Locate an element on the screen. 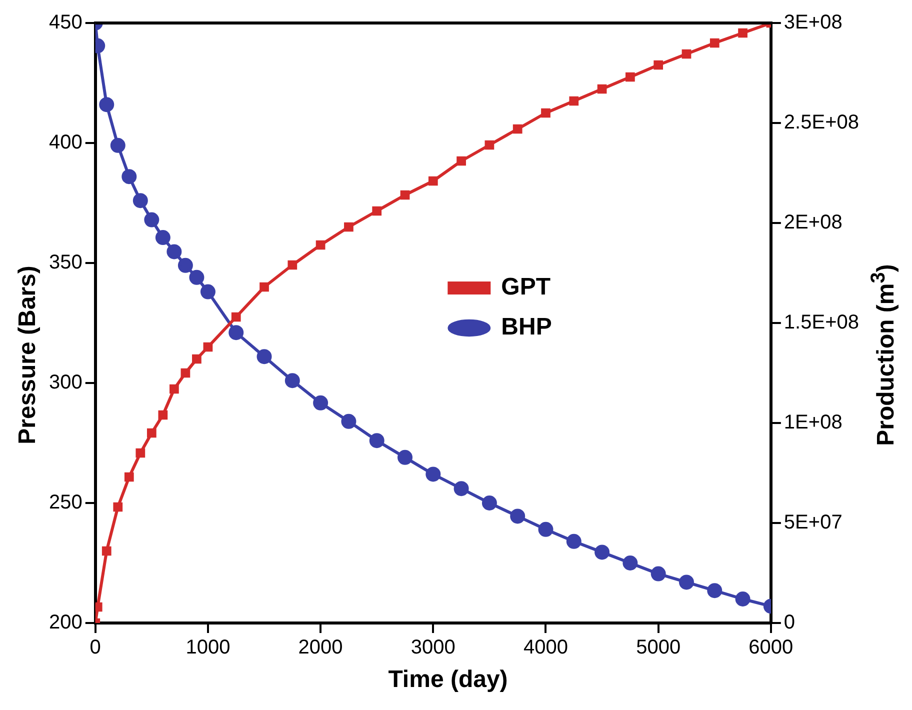 The height and width of the screenshot is (710, 912). y2-tick-label: 5E+07 is located at coordinates (813, 523).